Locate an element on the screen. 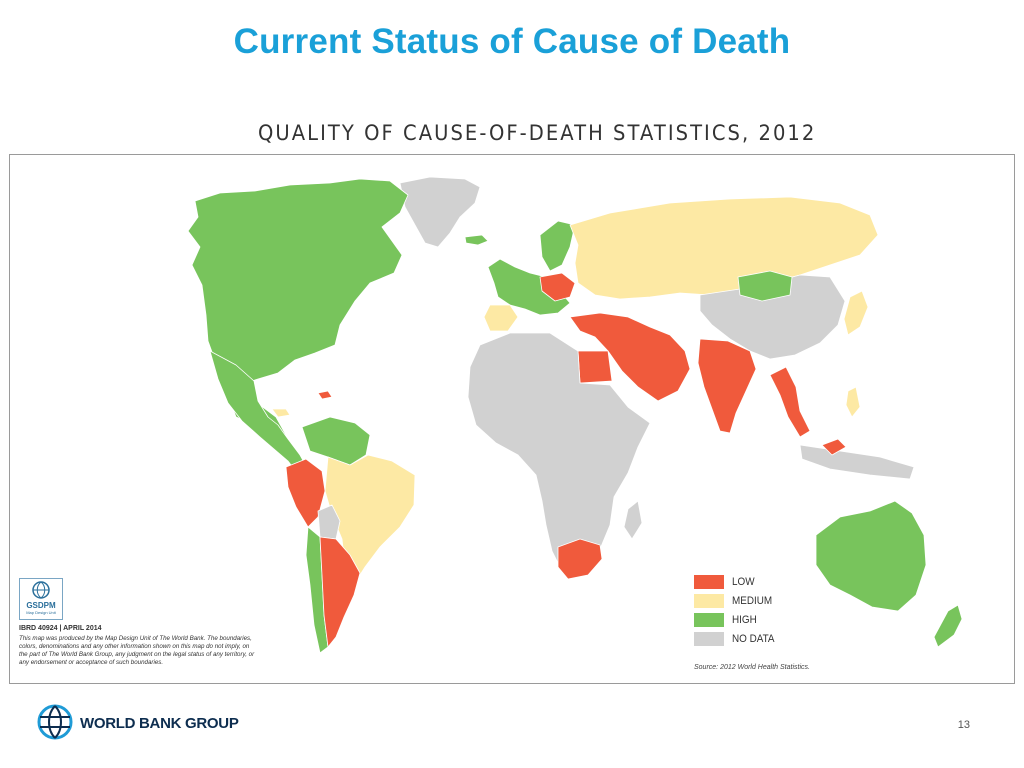 This screenshot has height=768, width=1024. region-europe-west is located at coordinates (529, 287).